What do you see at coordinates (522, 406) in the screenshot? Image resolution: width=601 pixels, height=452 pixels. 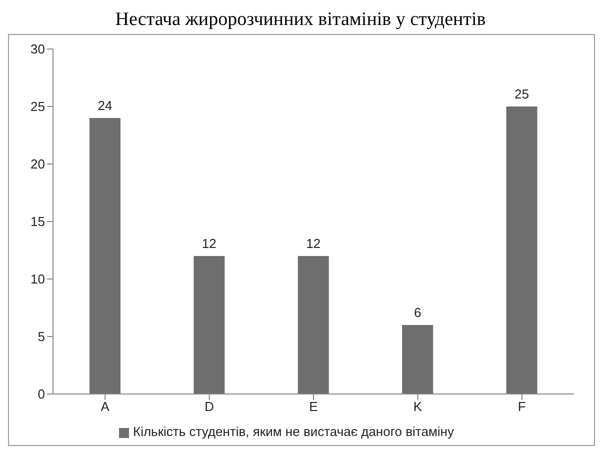 I see `x-tick-label: F` at bounding box center [522, 406].